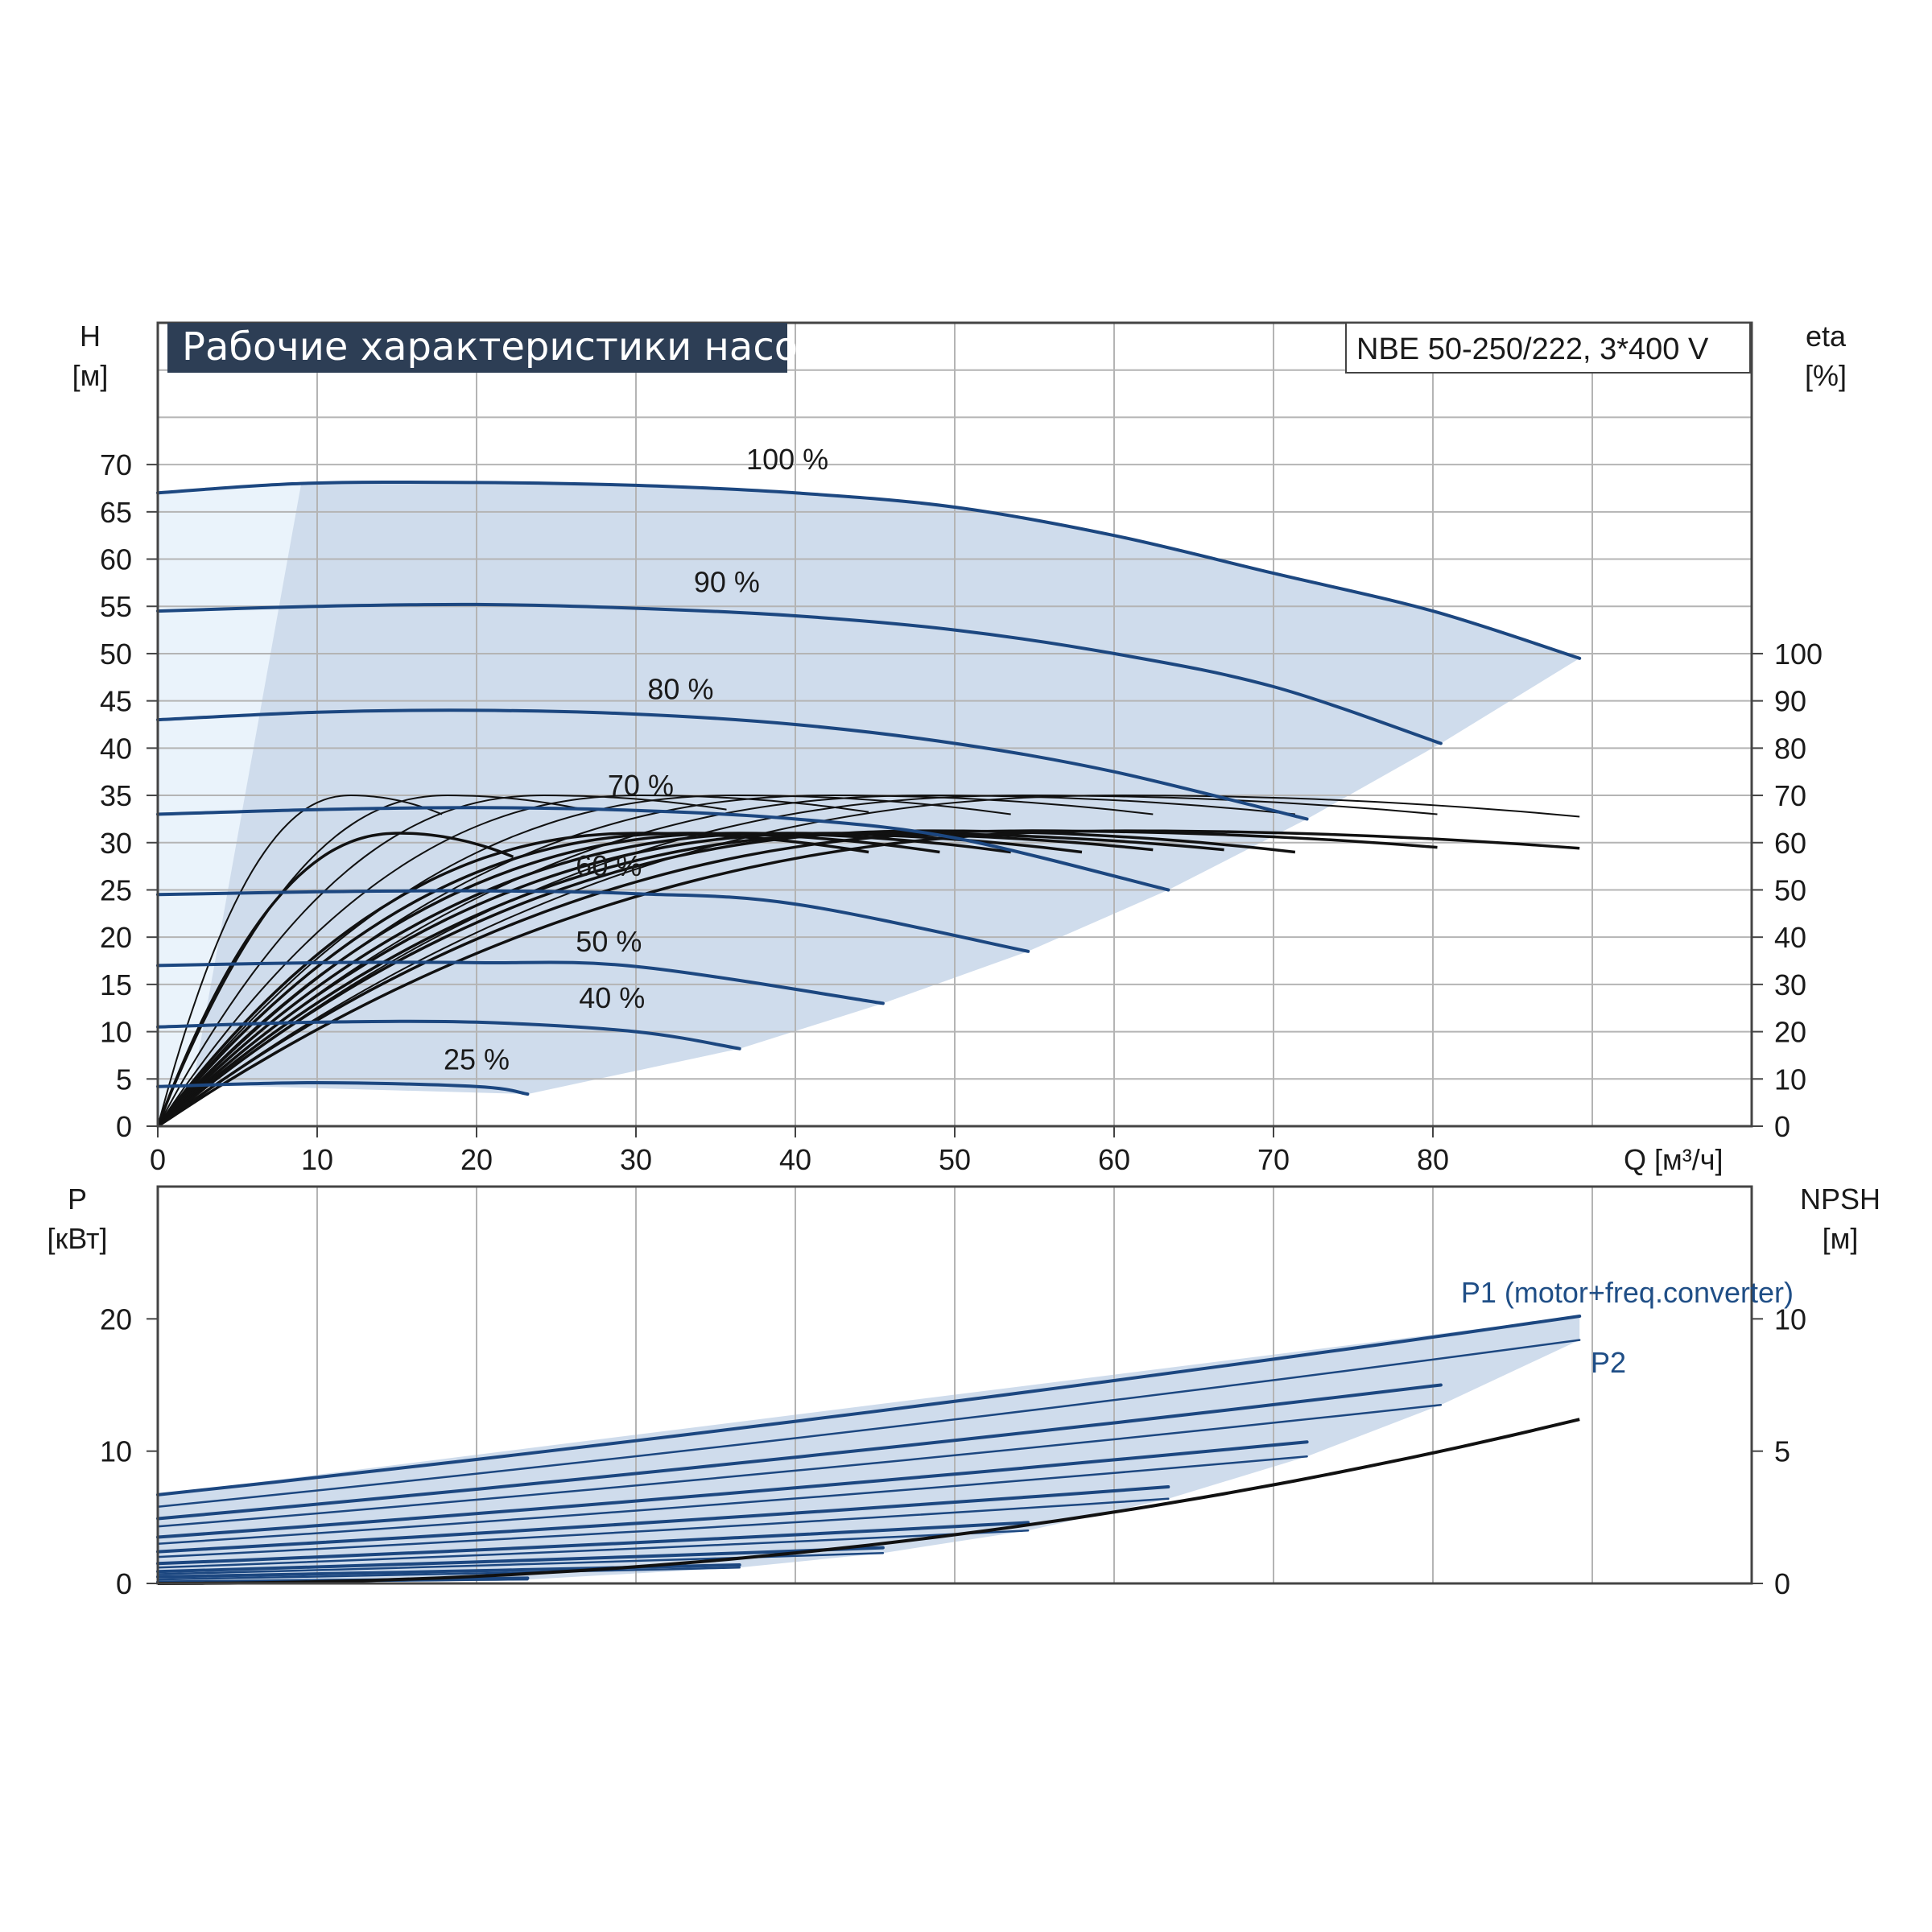 This screenshot has width=1932, height=1932. Describe the element at coordinates (1790, 1032) in the screenshot. I see `y-tick-label-right: 20` at that location.